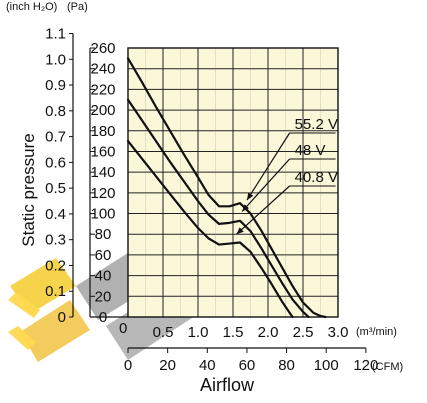  What do you see at coordinates (167, 365) in the screenshot?
I see `secondary-x-tick-label: 20` at bounding box center [167, 365].